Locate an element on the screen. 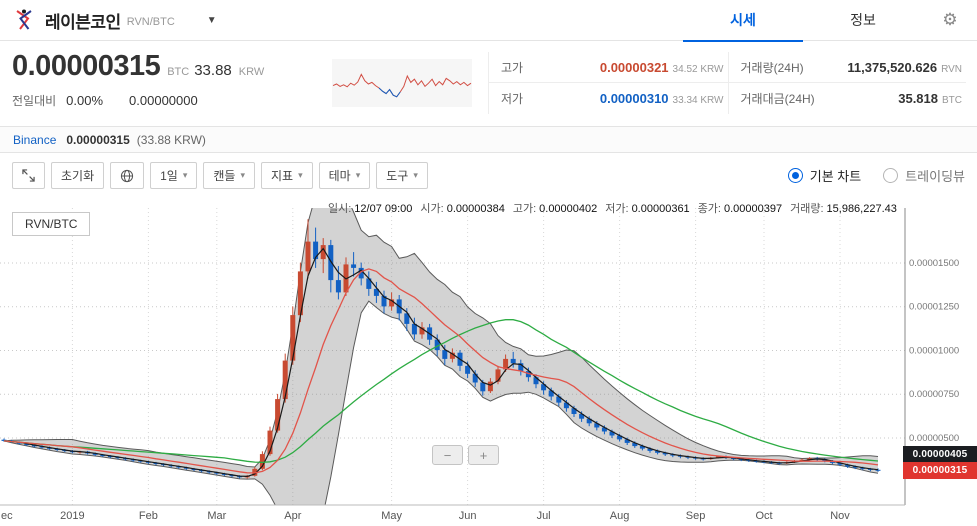 The image size is (977, 526). mini-sparkline is located at coordinates (402, 83).